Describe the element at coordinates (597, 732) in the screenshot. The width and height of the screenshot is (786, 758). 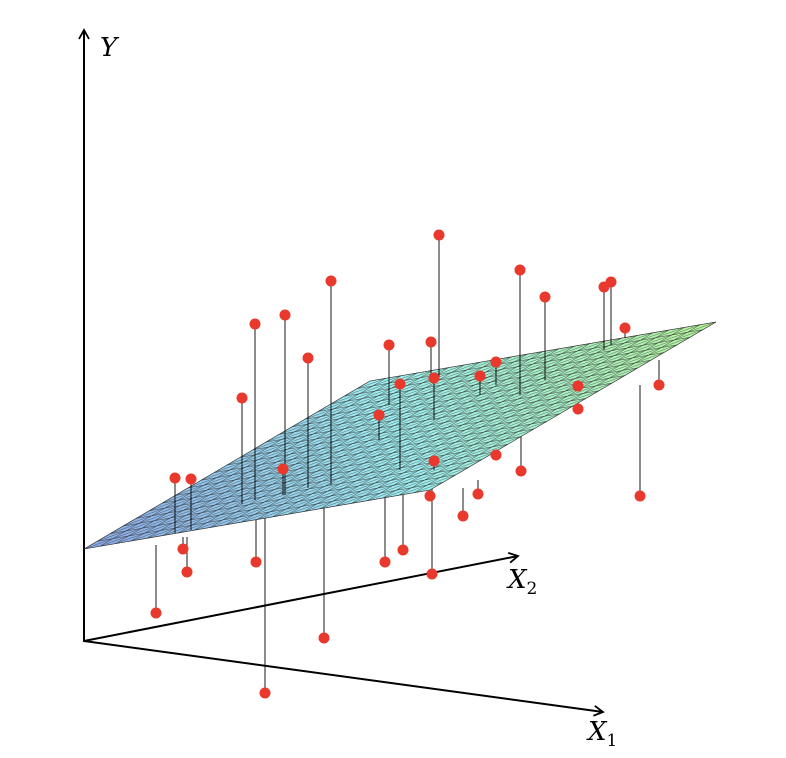
I see `x1-label-main: X` at that location.